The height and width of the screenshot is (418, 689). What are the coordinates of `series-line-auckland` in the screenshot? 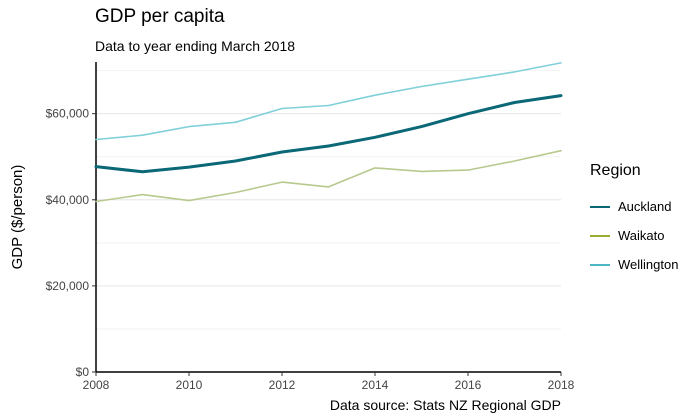 It's located at (328, 134).